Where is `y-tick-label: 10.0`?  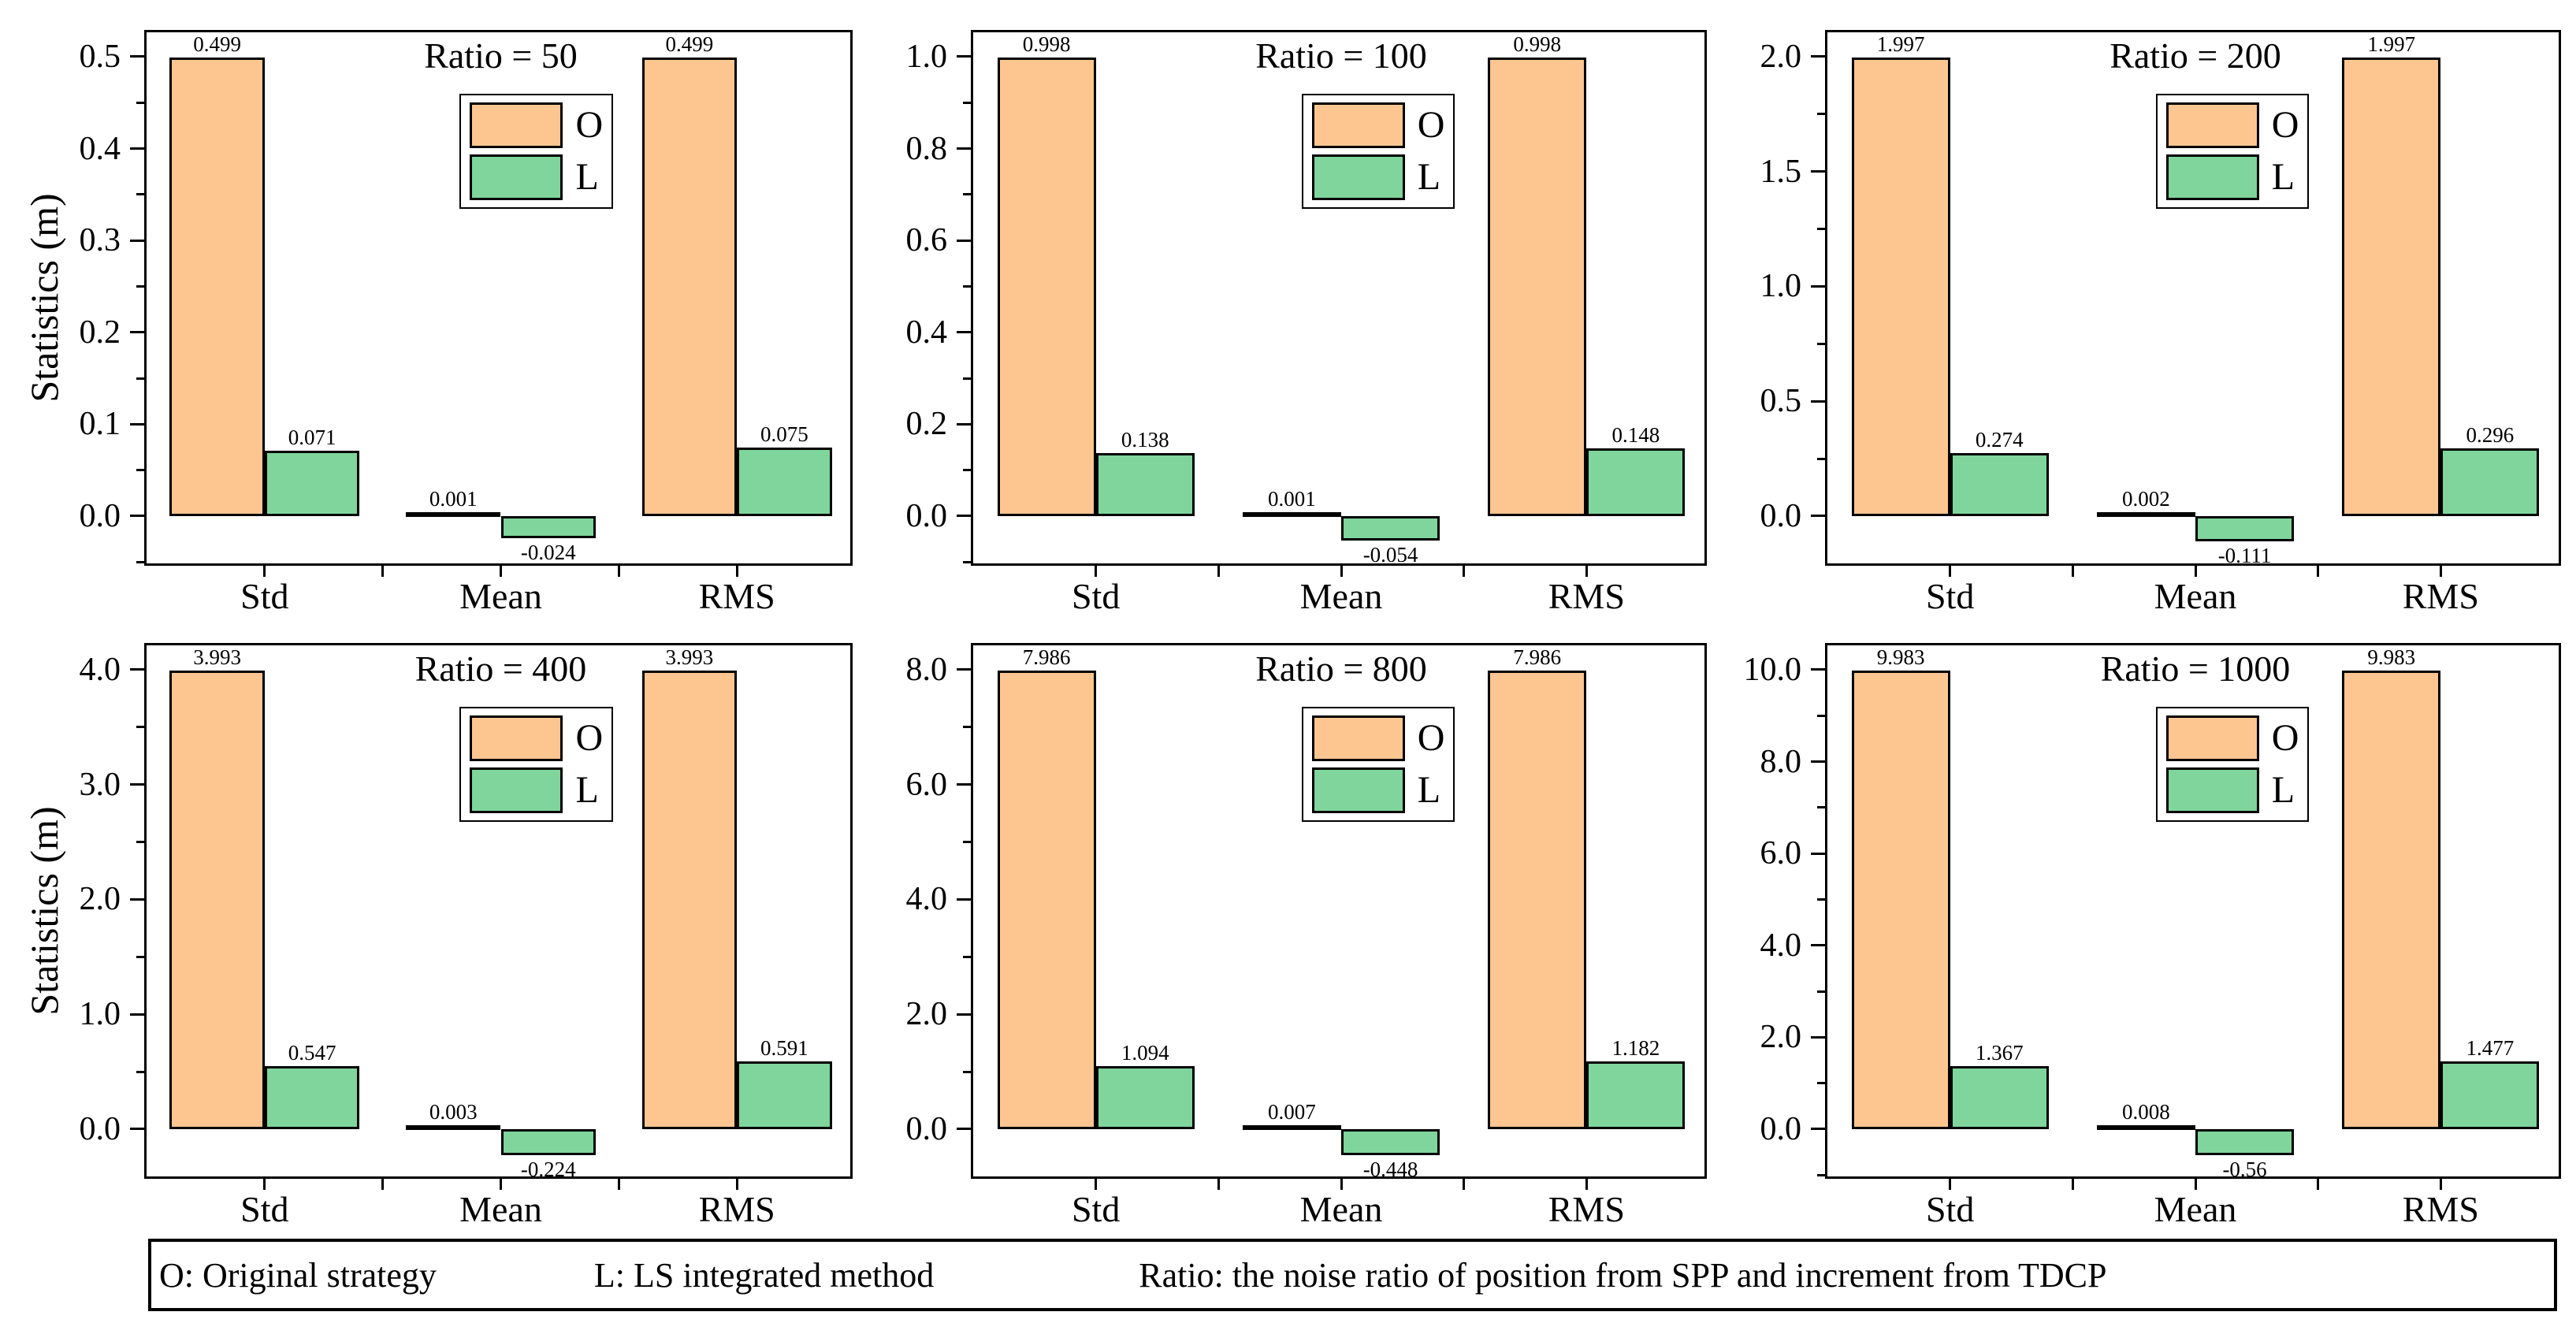 y-tick-label: 10.0 is located at coordinates (1772, 669).